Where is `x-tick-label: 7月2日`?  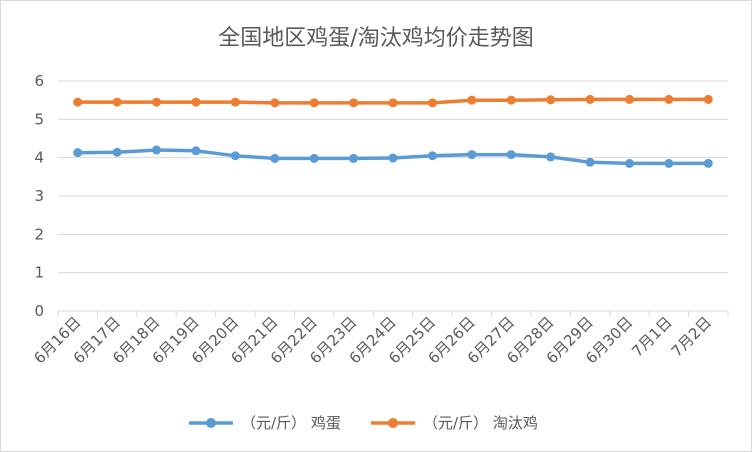
x-tick-label: 7月2日 is located at coordinates (691, 336).